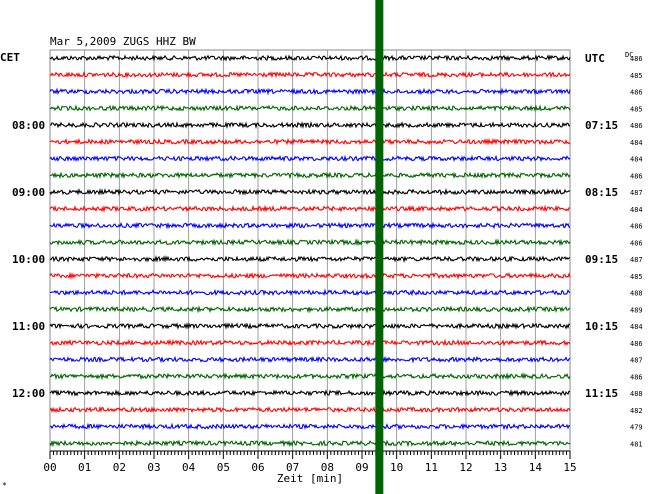 This screenshot has height=494, width=650. I want to click on utc-time-label: UTC, so click(595, 58).